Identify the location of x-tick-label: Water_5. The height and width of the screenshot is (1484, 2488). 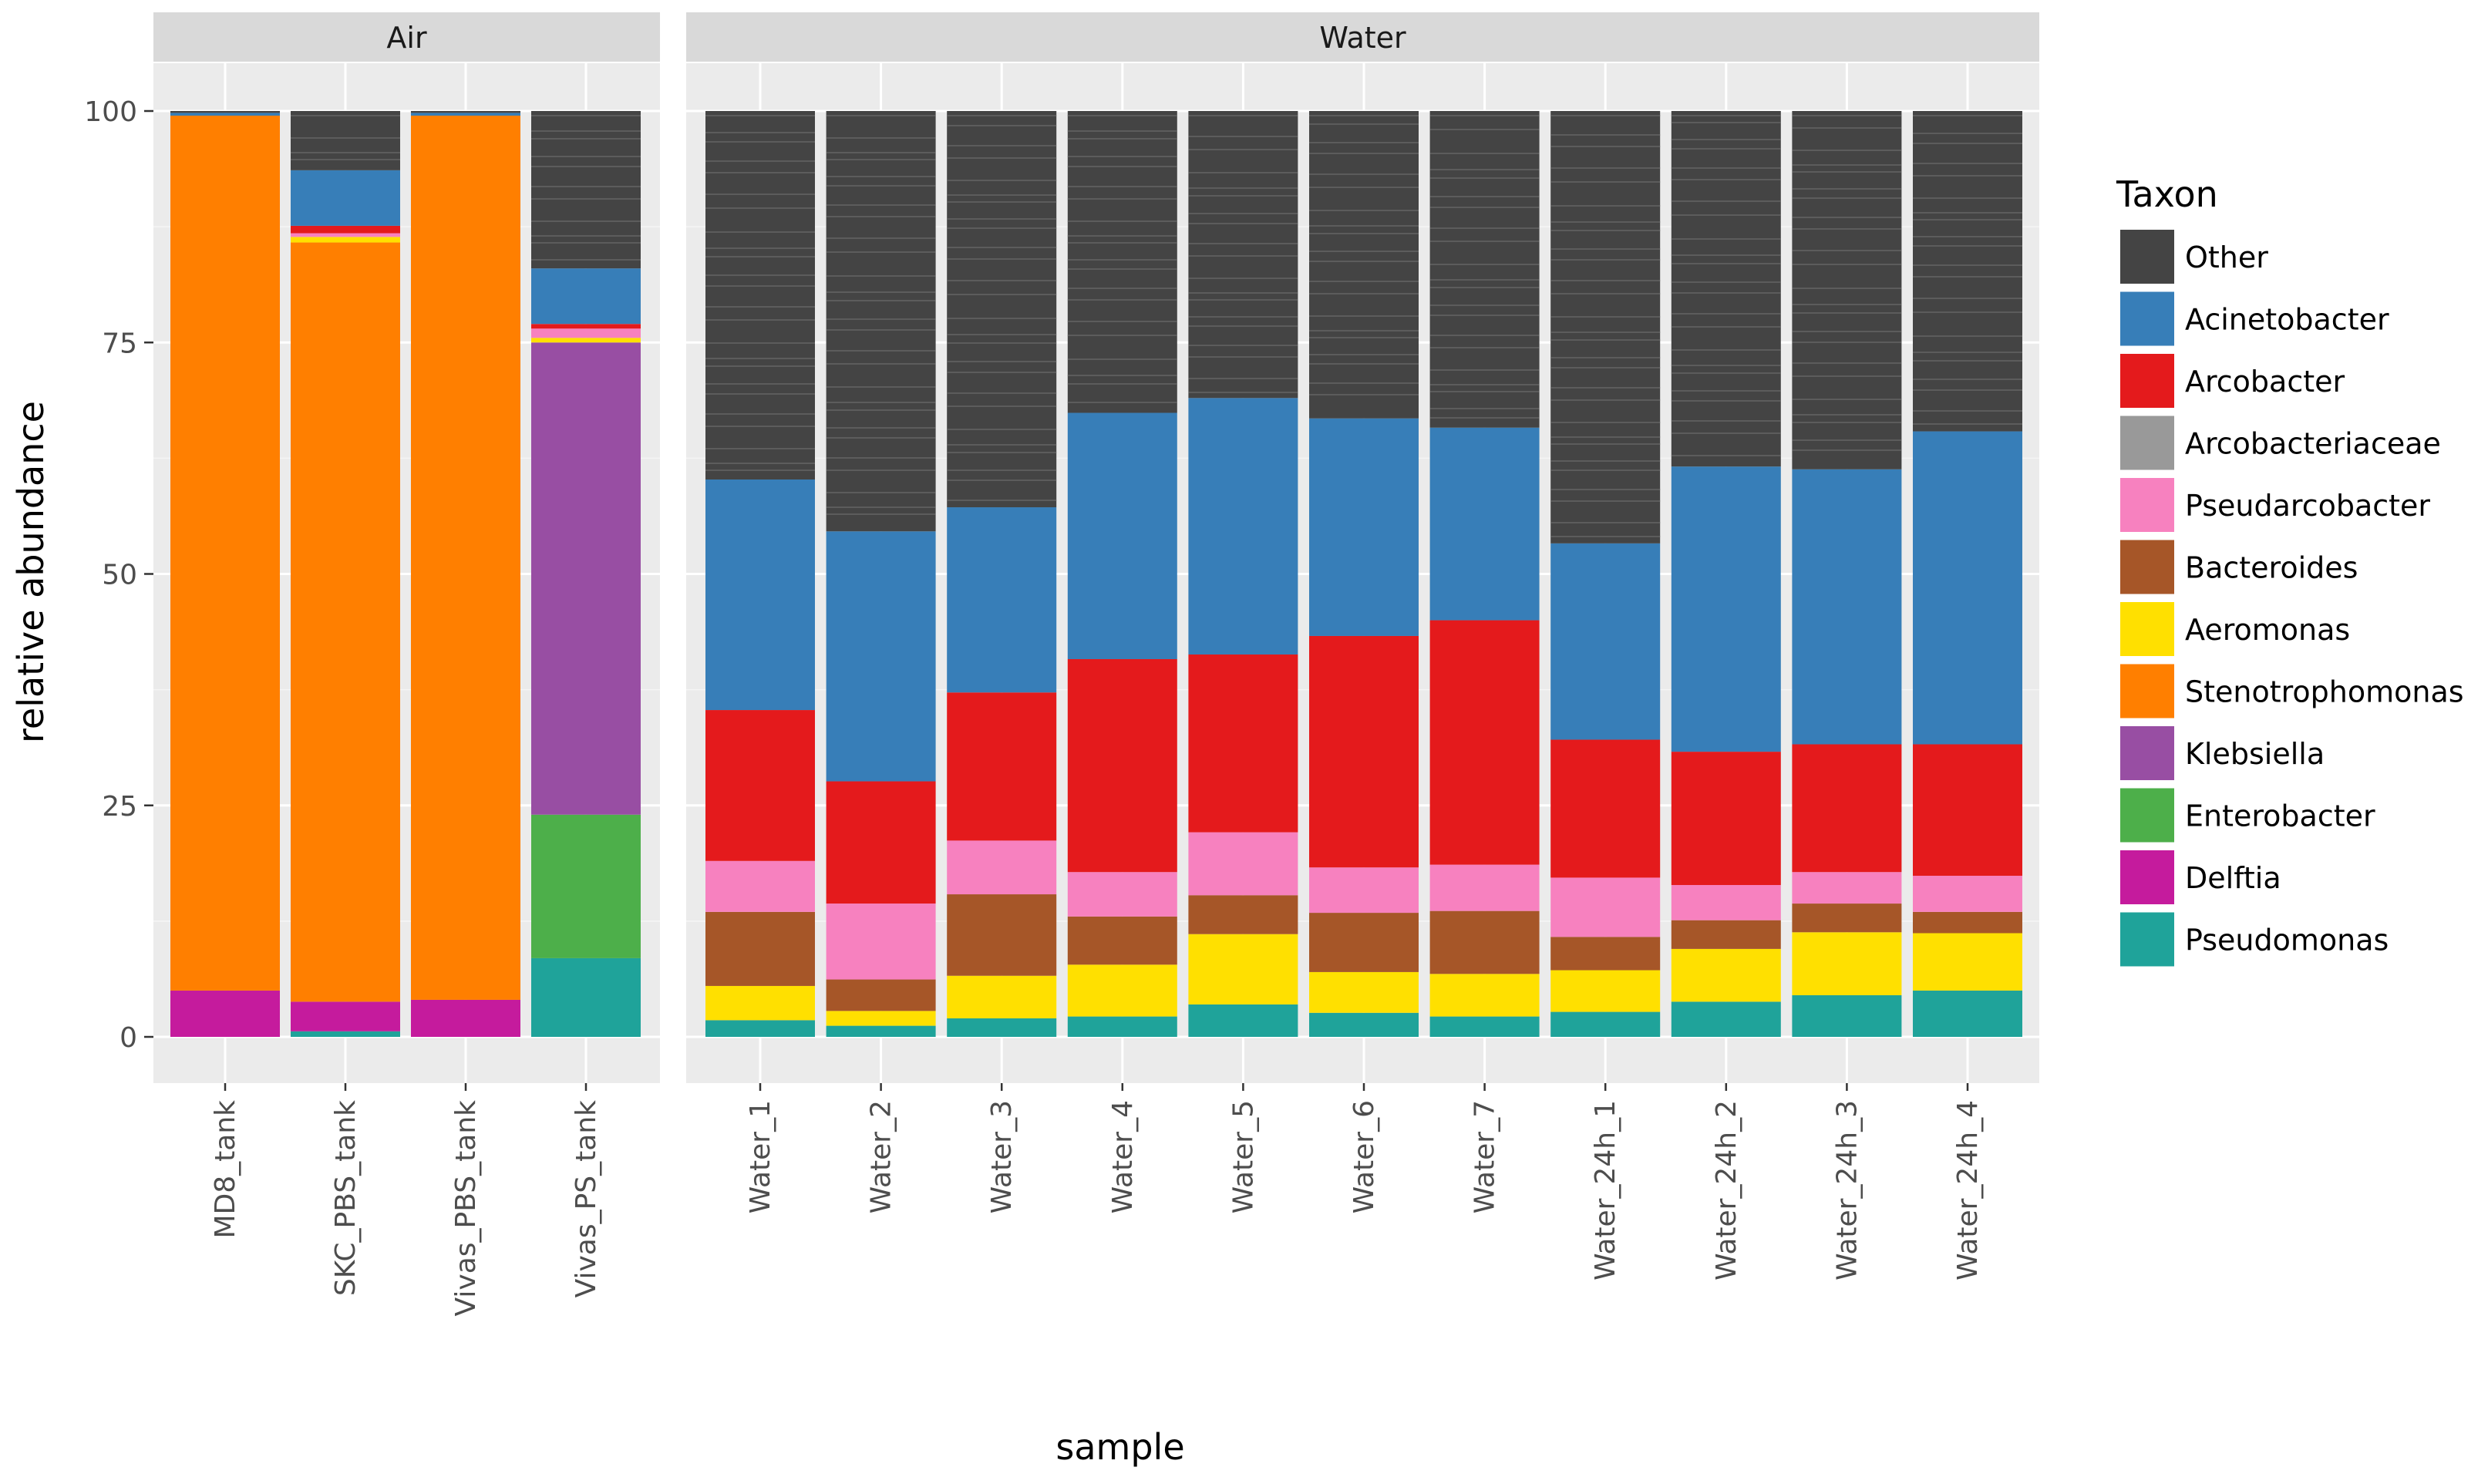
(1243, 1156).